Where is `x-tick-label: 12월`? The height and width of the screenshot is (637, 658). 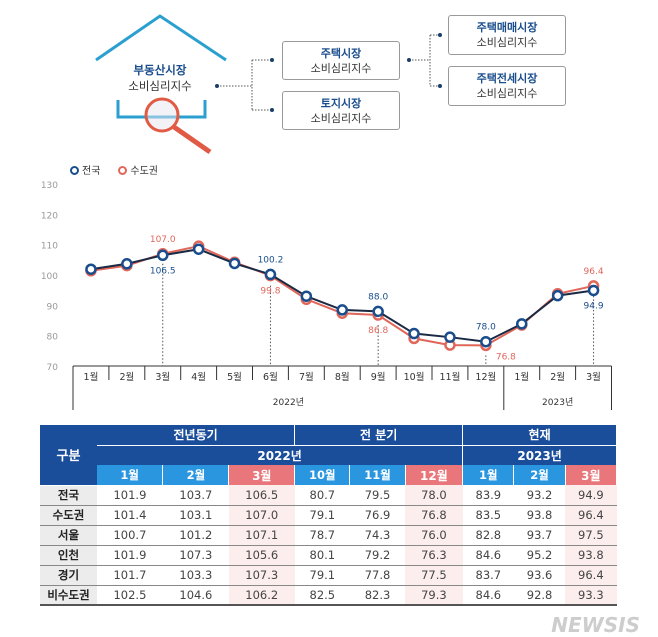 x-tick-label: 12월 is located at coordinates (485, 377).